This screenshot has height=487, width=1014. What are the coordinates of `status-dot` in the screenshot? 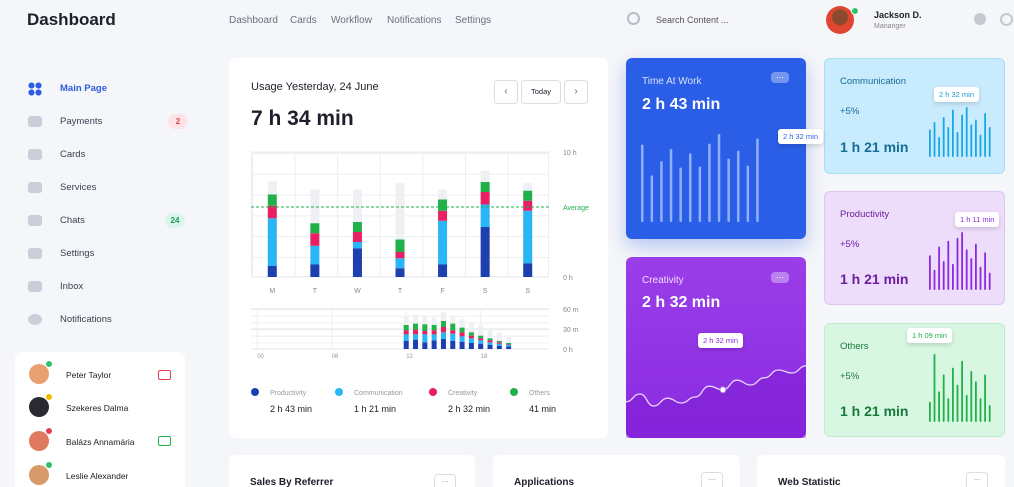 It's located at (855, 11).